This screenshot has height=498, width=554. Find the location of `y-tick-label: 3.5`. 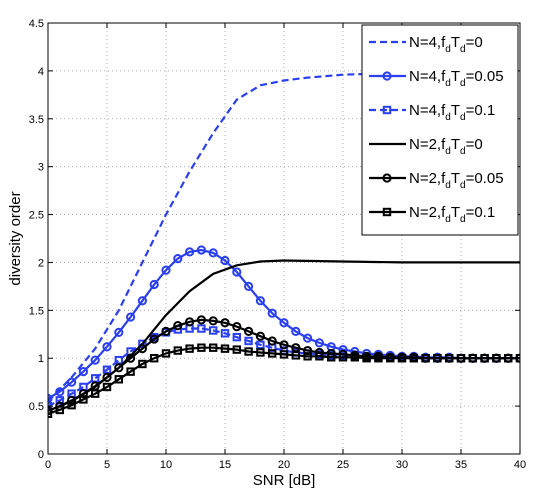

y-tick-label: 3.5 is located at coordinates (36, 120).